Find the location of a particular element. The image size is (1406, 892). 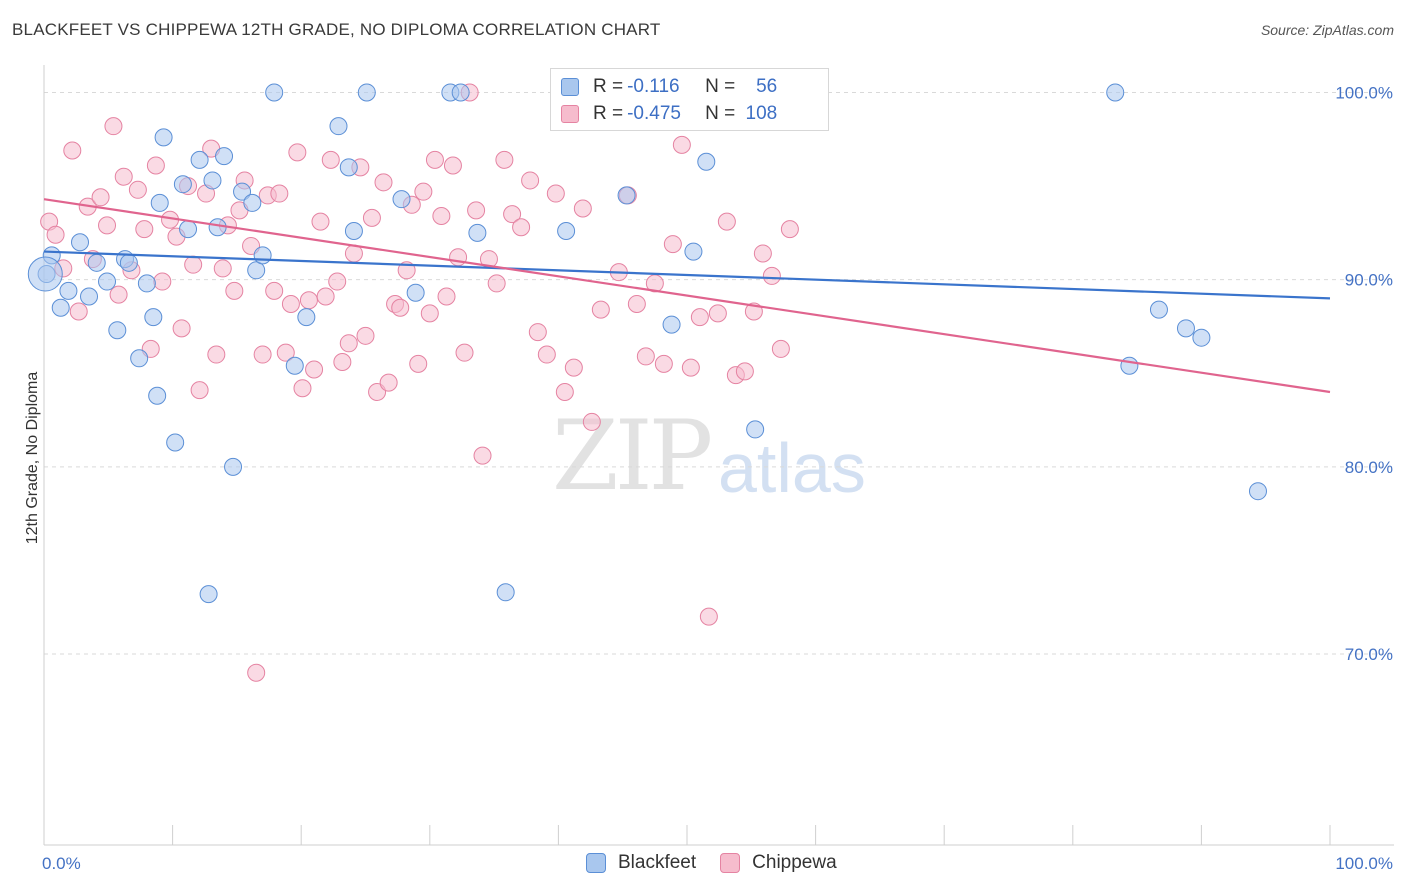

correlation-legend: R = -0.116 N = 56 R = -0.475 N = 108 is located at coordinates (689, 99).